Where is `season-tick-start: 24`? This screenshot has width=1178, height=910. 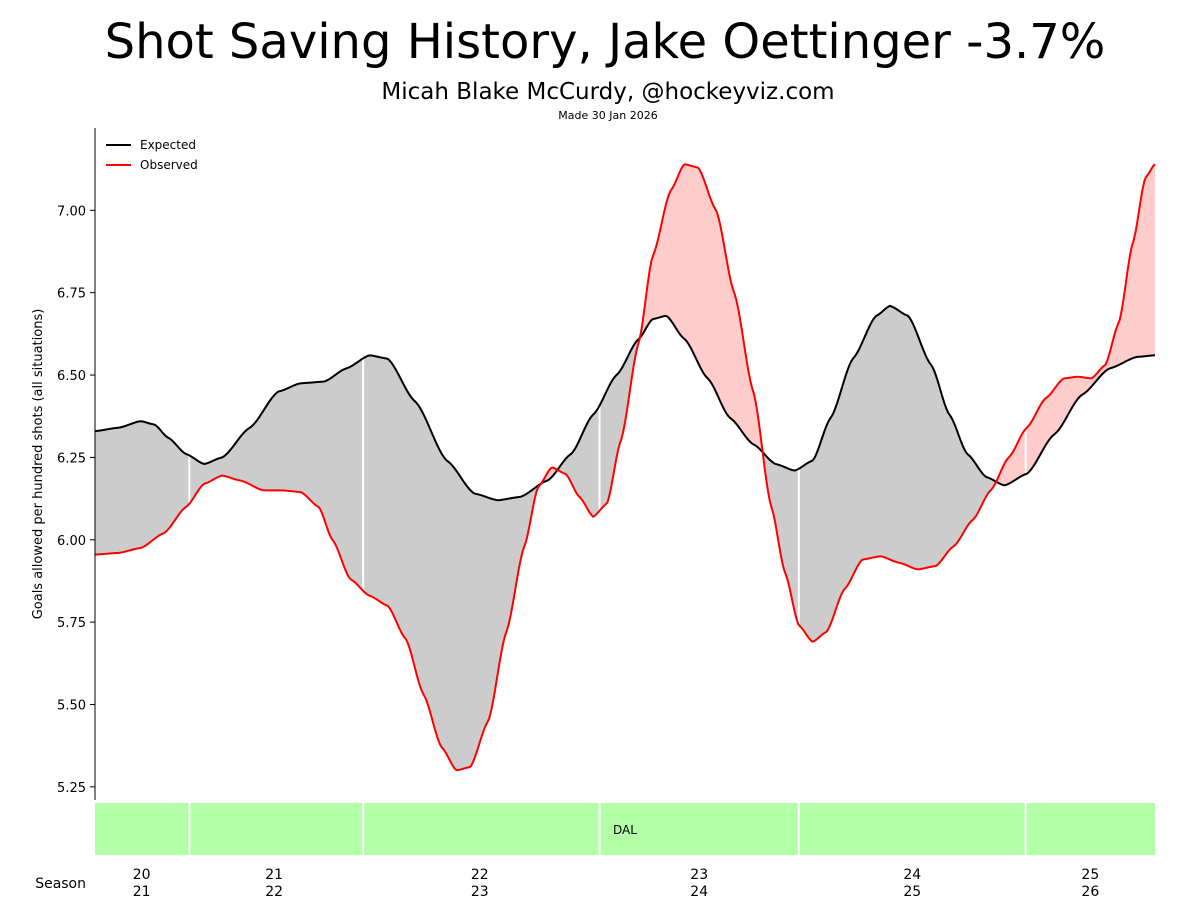 season-tick-start: 24 is located at coordinates (912, 875).